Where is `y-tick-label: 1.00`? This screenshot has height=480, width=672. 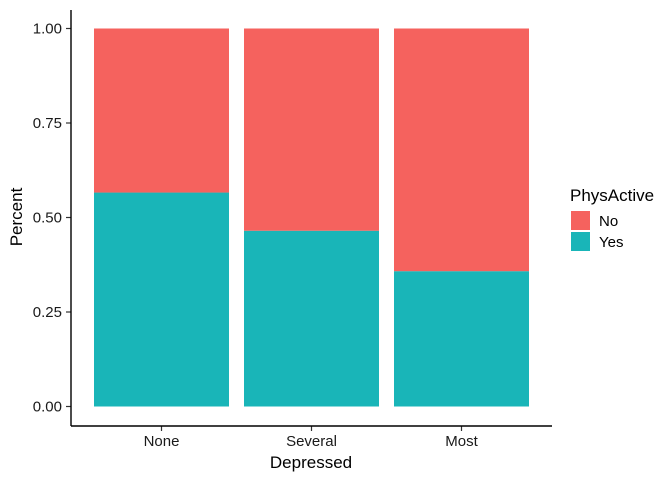
y-tick-label: 1.00 is located at coordinates (47, 29).